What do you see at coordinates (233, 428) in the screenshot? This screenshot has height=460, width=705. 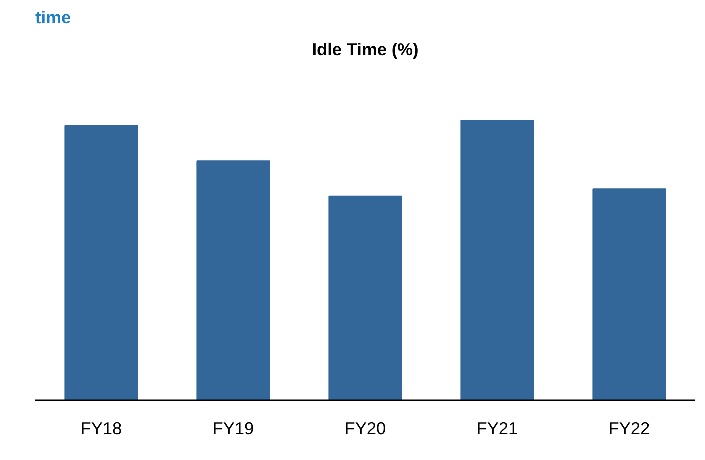 I see `x-tick-label: FY19` at bounding box center [233, 428].